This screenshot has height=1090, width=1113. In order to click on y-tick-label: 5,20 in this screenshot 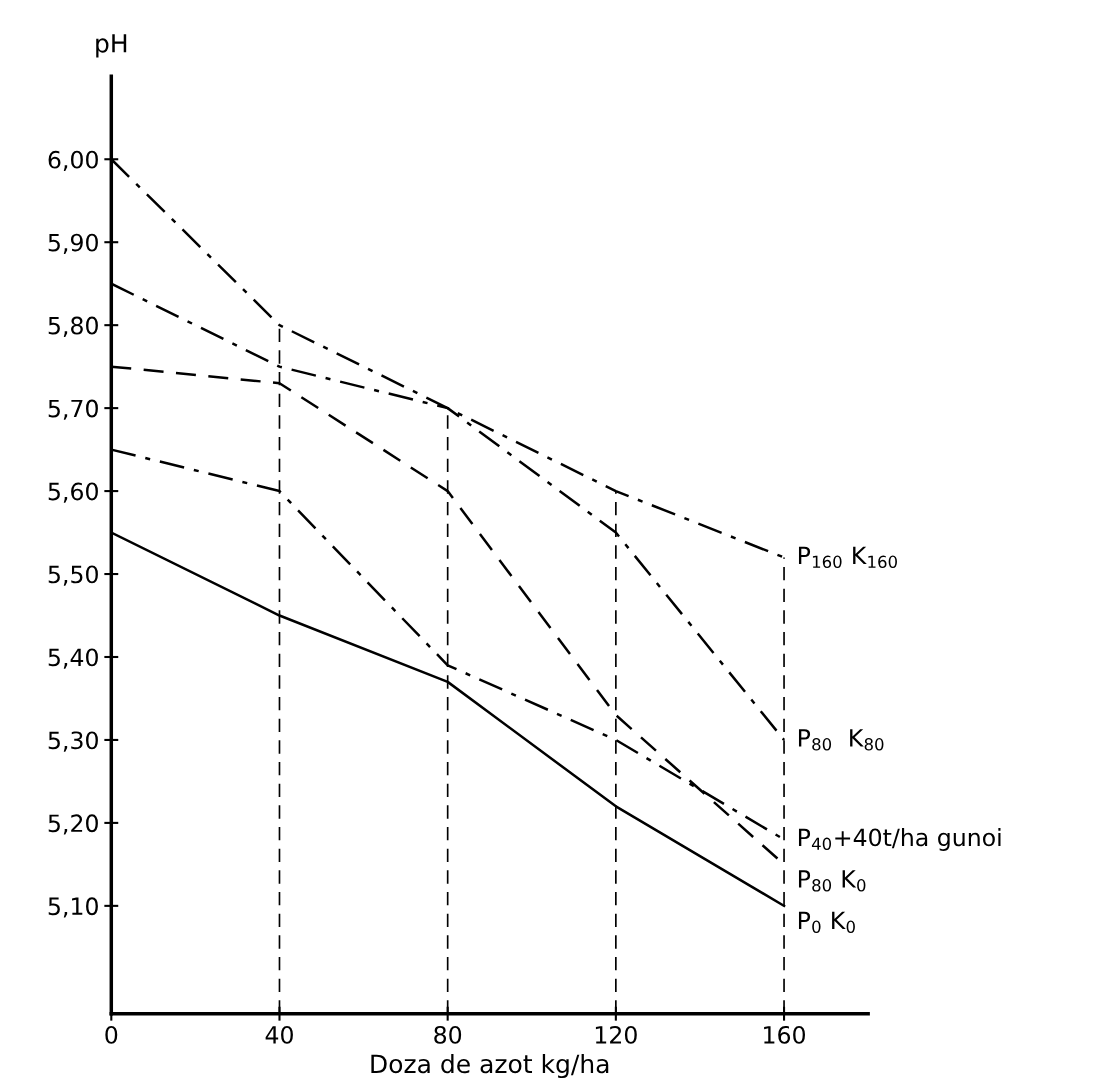, I will do `click(73, 824)`.